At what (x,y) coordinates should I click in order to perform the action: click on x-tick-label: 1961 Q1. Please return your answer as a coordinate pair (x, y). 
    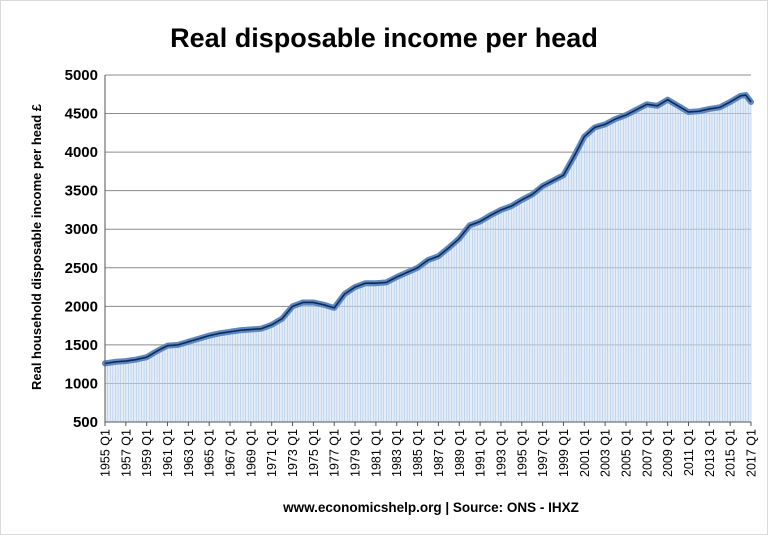
    Looking at the image, I should click on (168, 453).